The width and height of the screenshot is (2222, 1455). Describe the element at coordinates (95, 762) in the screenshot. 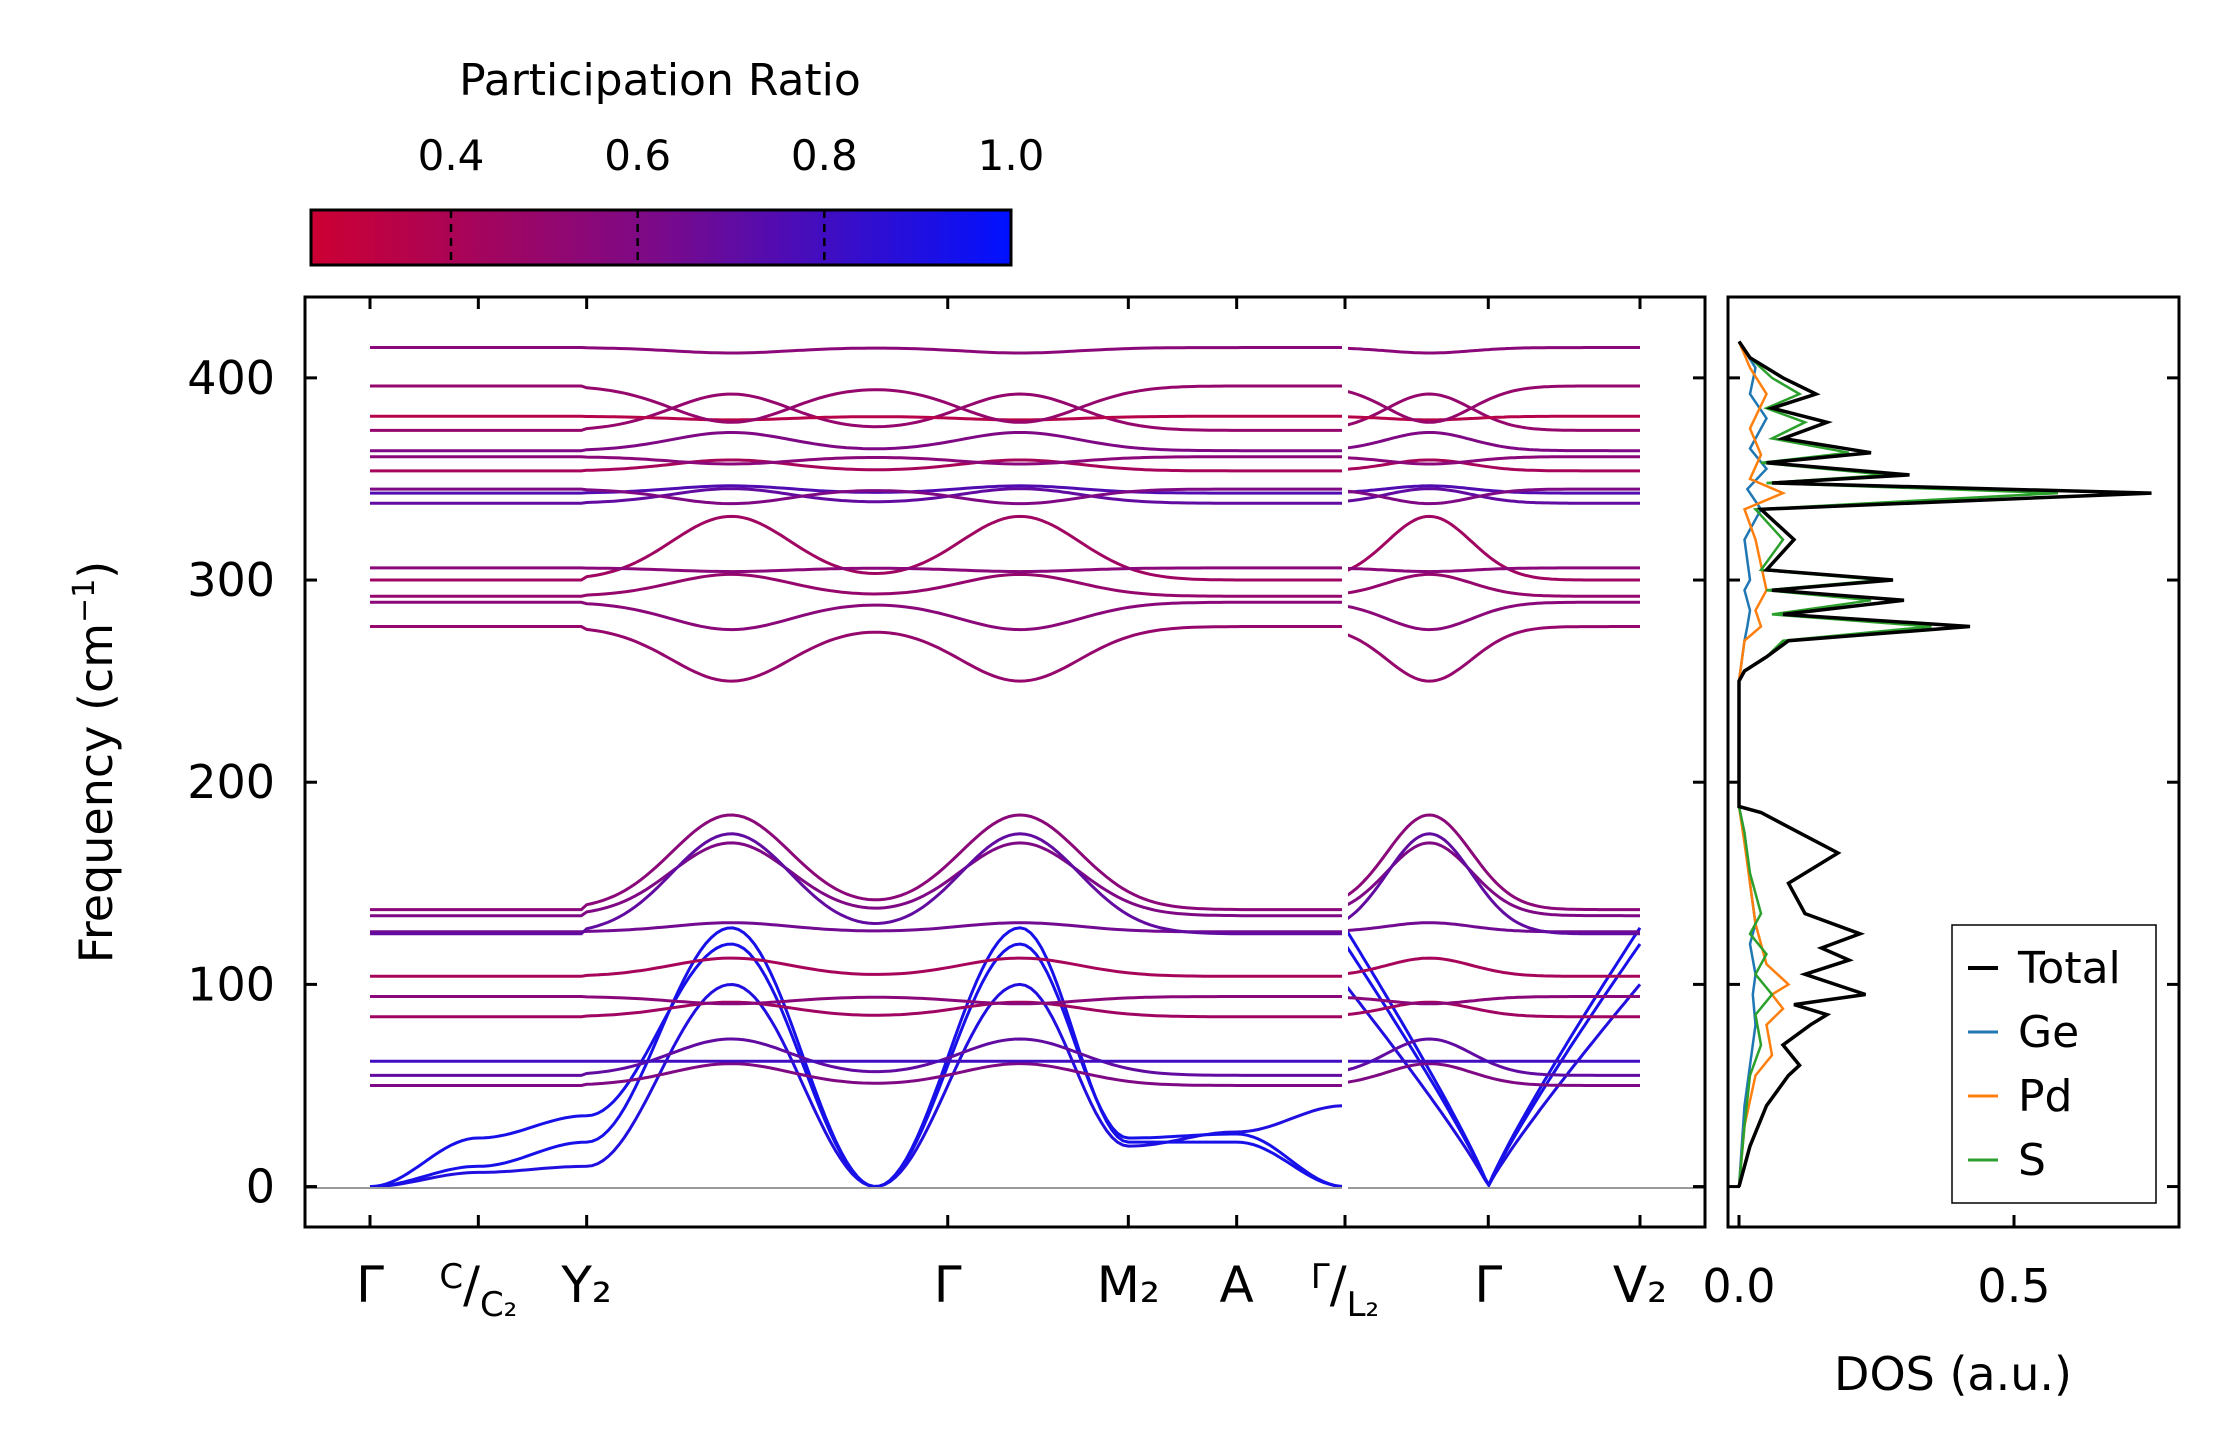

I see `y-axis-label: Frequency (cm−1)` at that location.